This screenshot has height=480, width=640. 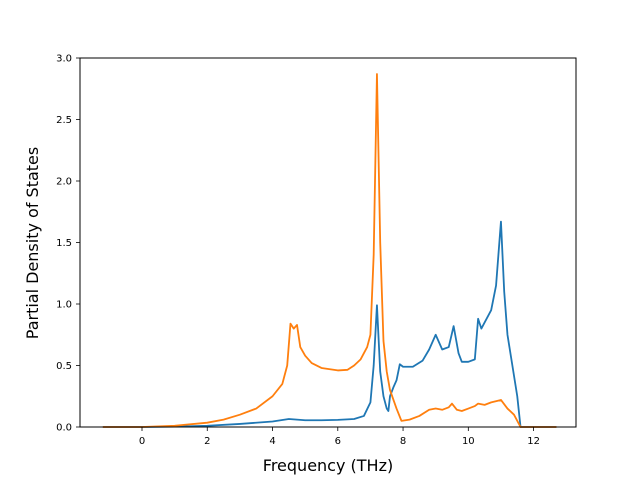 I want to click on x-tick-label: 2, so click(x=207, y=441).